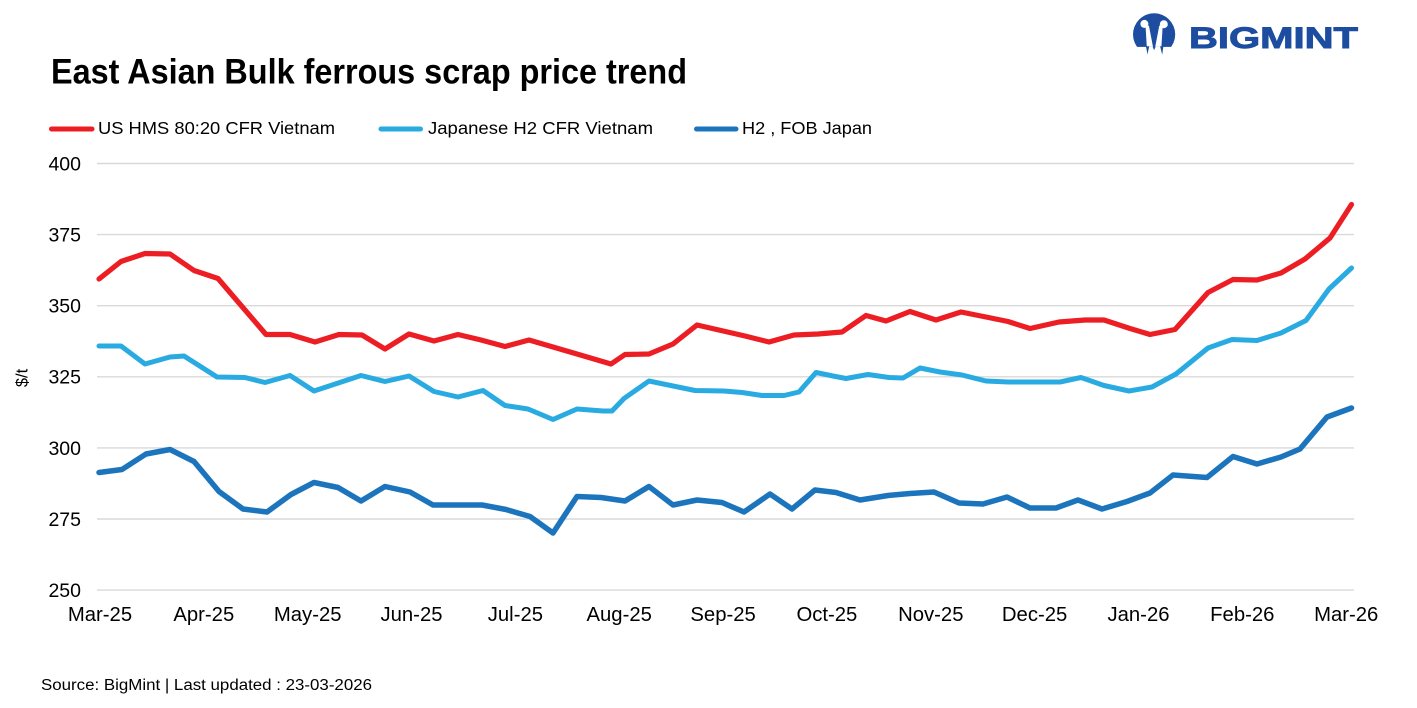 This screenshot has height=708, width=1417. Describe the element at coordinates (1138, 615) in the screenshot. I see `svg-text: Jan-26` at that location.